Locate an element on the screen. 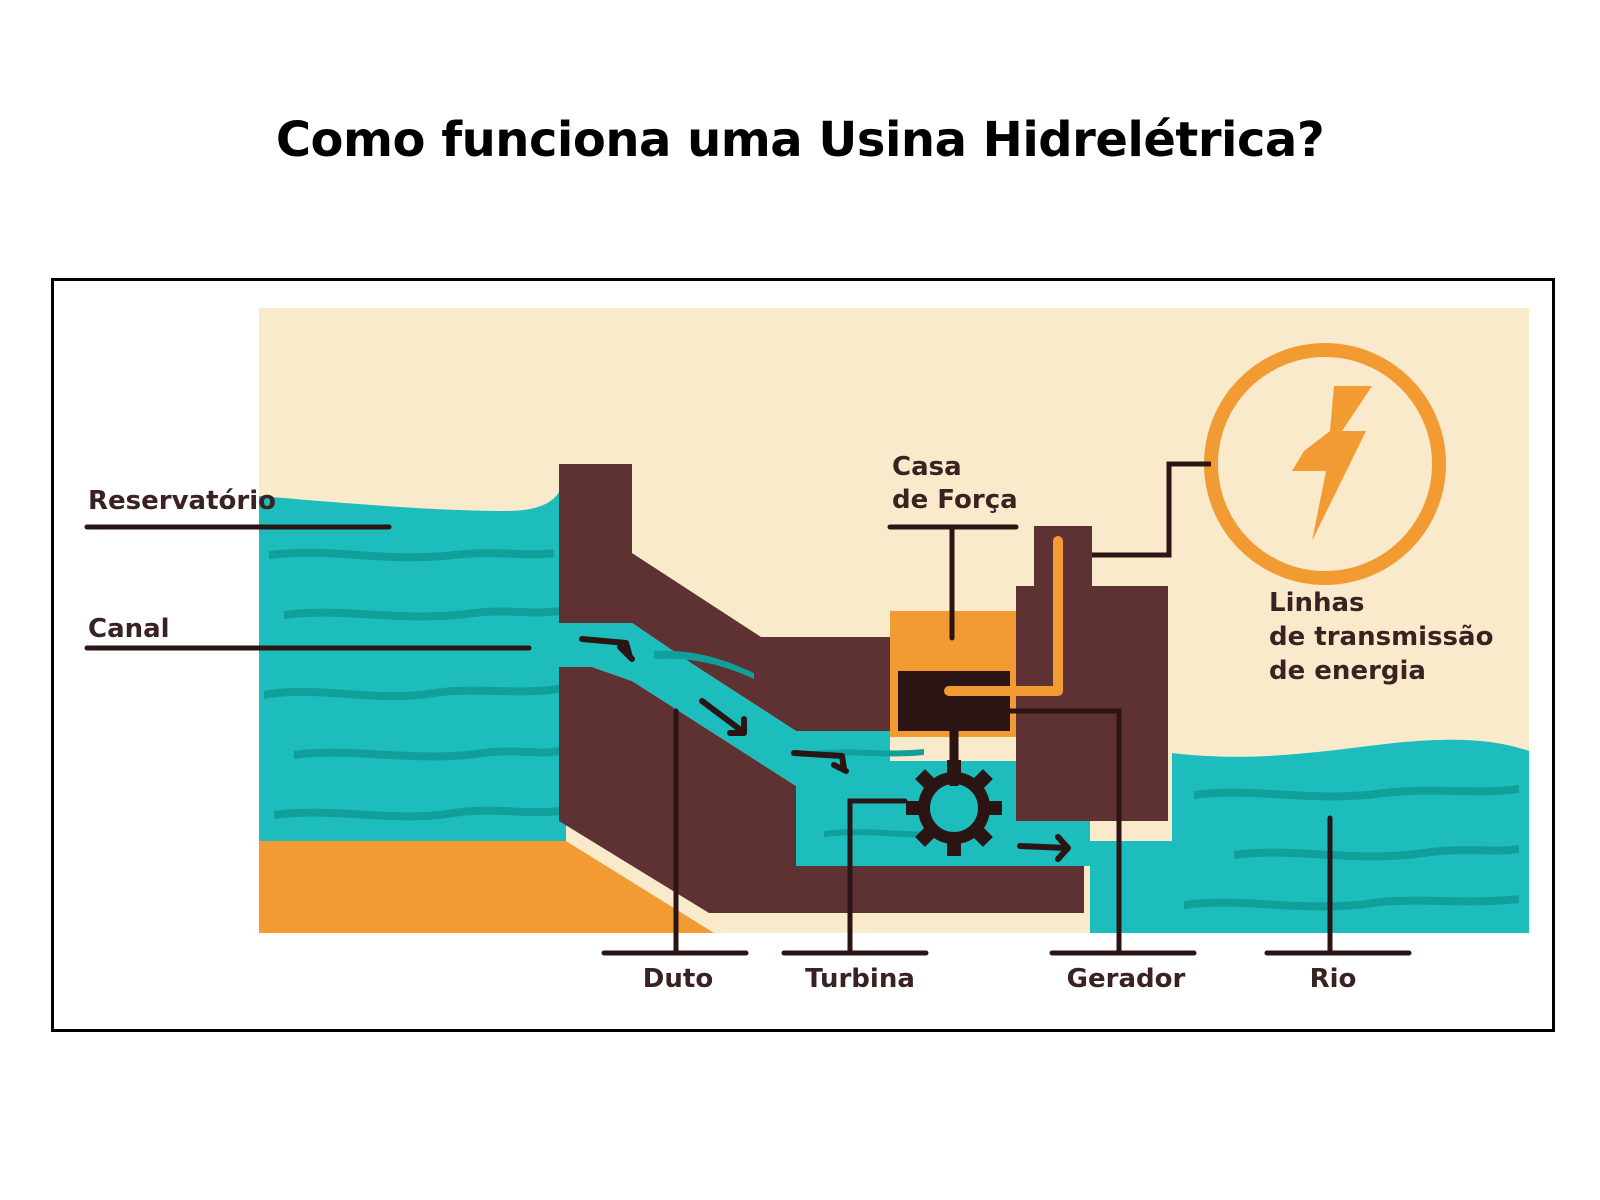 The height and width of the screenshot is (1200, 1600). page-title: Como funciona uma Usina Hidrelétrica? is located at coordinates (800, 140).